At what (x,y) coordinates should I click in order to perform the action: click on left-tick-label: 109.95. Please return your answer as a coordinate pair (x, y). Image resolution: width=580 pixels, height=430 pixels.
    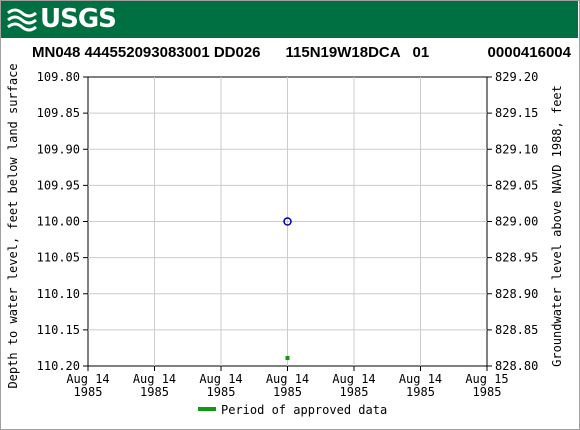
    Looking at the image, I should click on (58, 185).